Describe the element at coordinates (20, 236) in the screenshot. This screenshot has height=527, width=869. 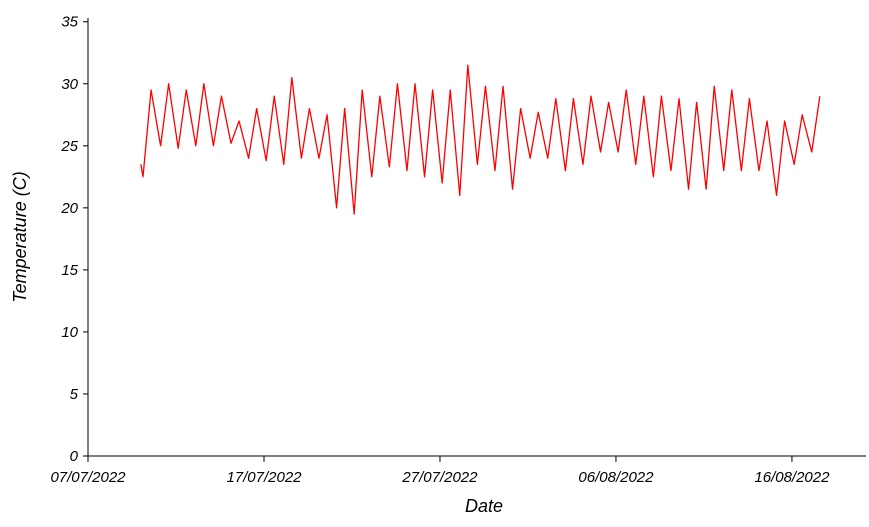
I see `y-axis-title: Temperature (C)` at that location.